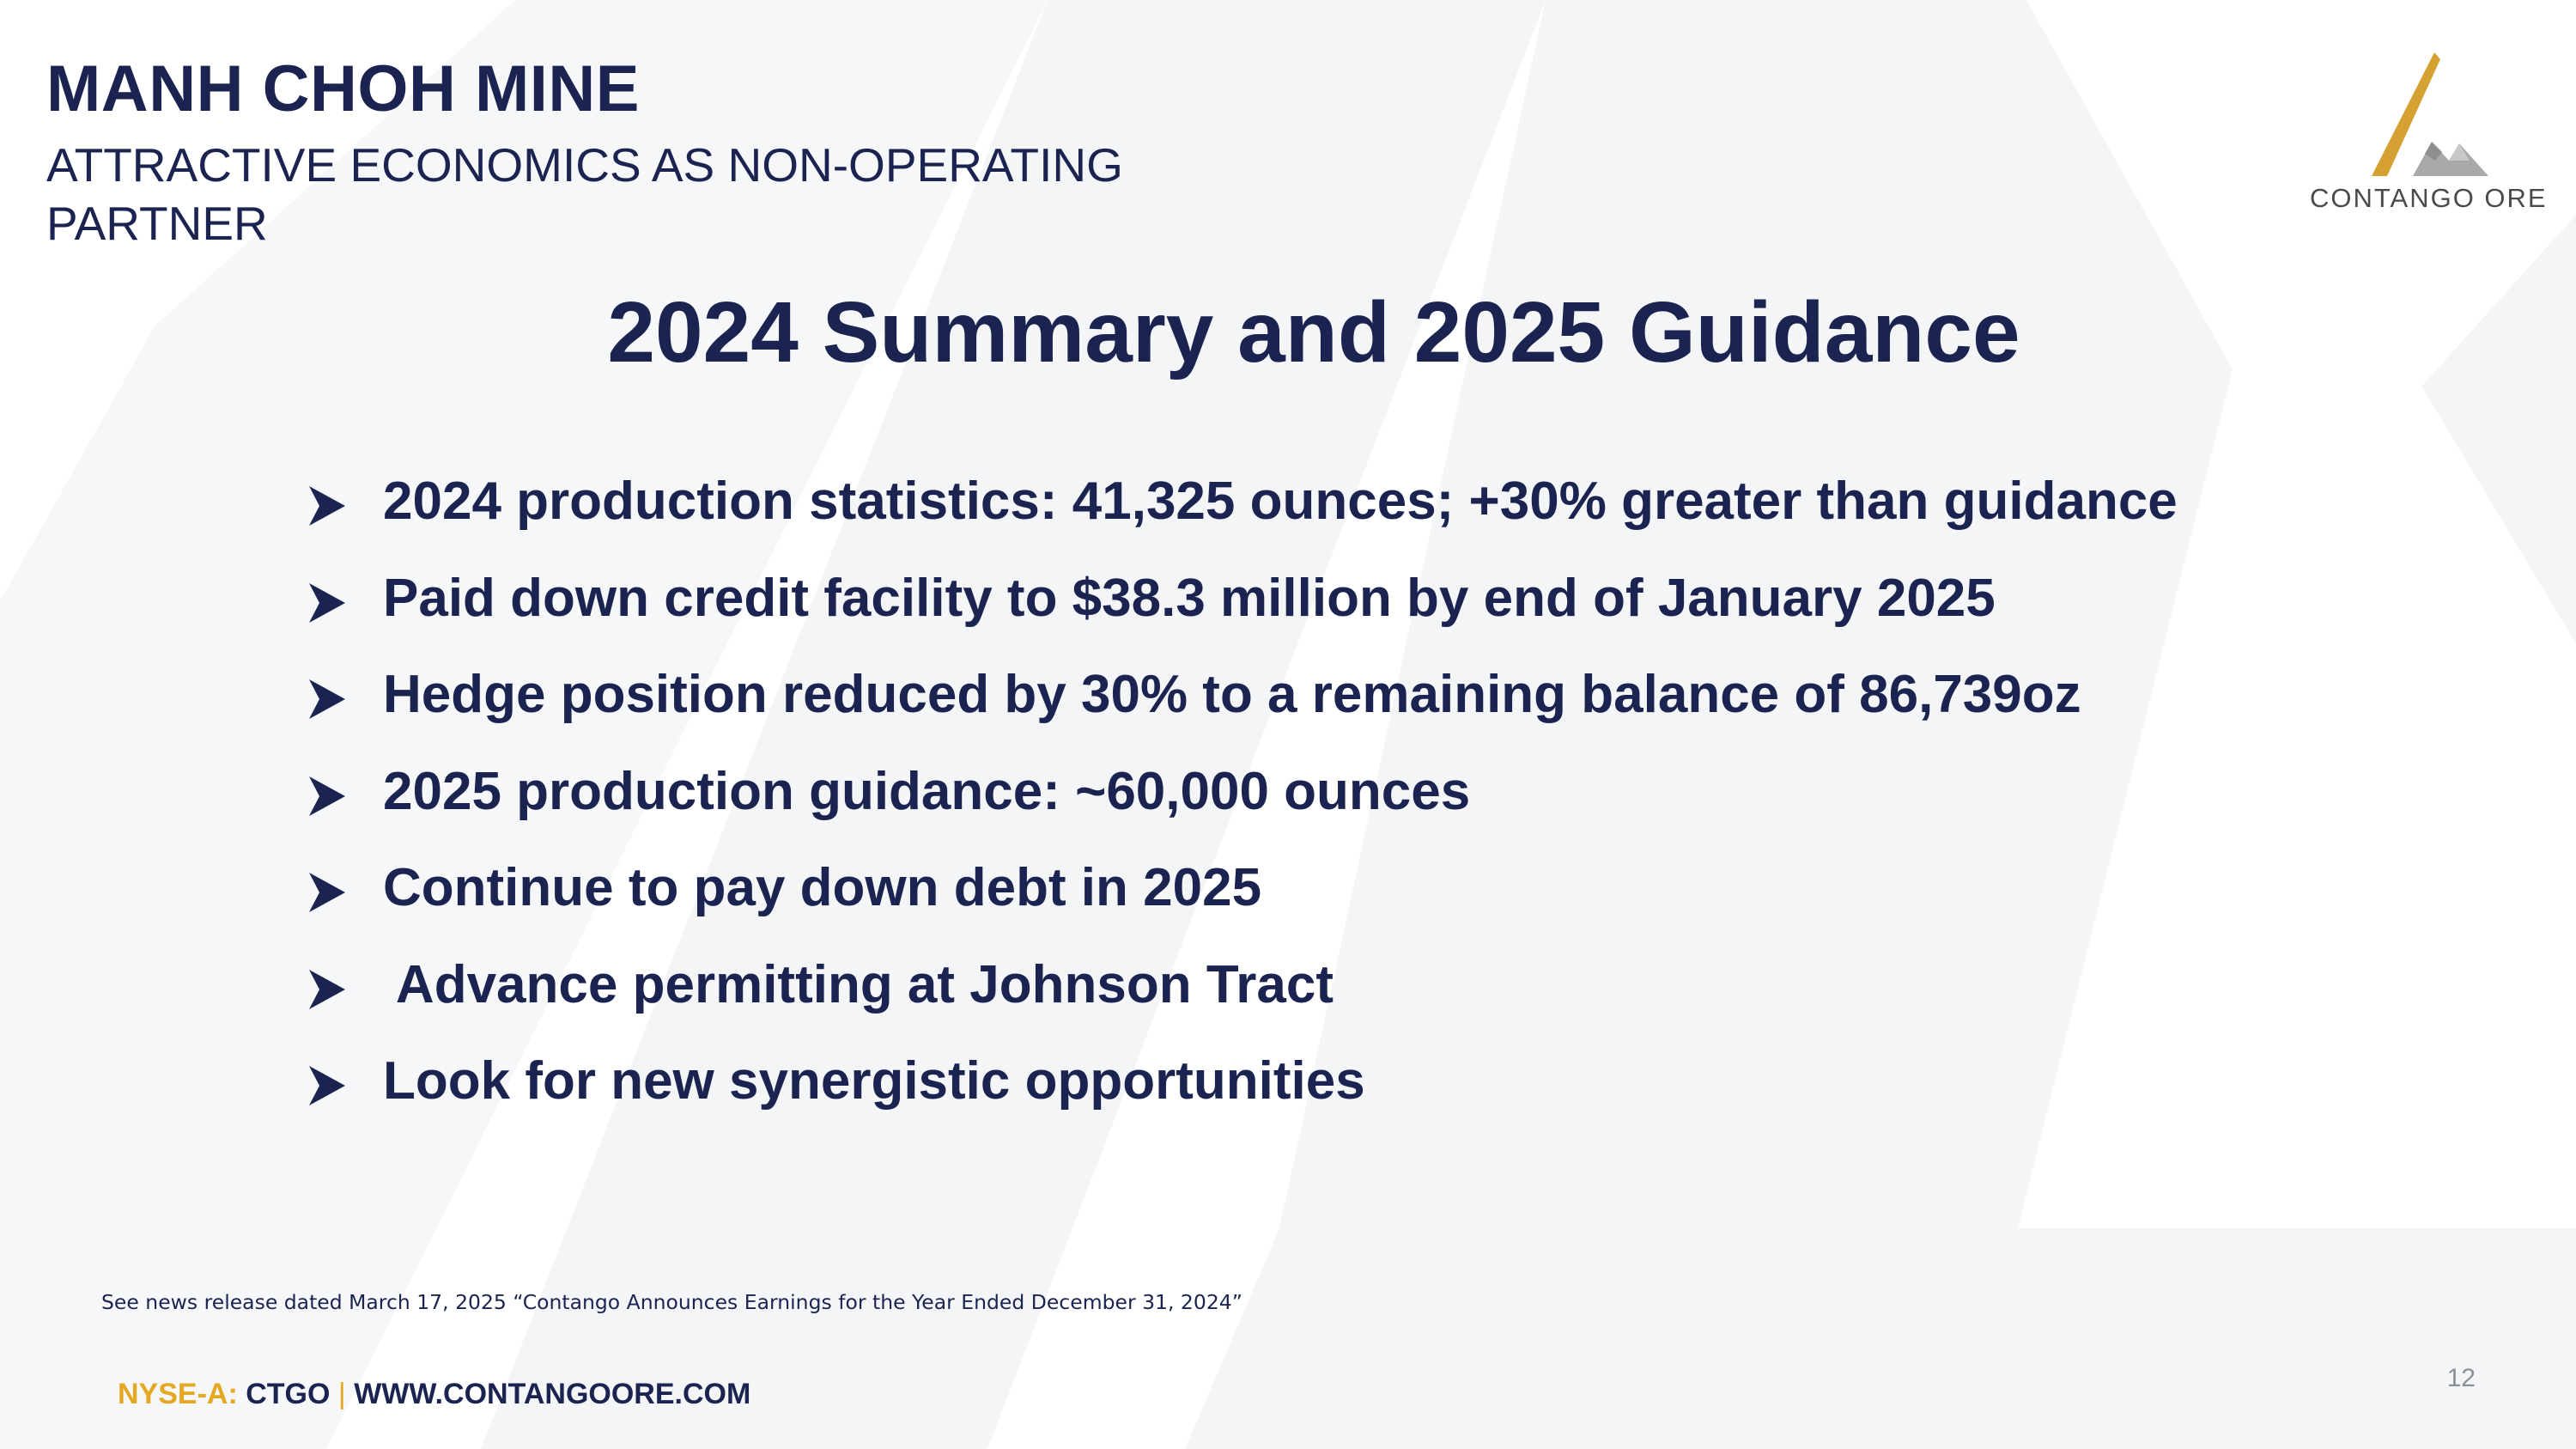 This screenshot has height=1449, width=2576. I want to click on bullet-item: 2025 production guidance: ~60,000 ounces, so click(1243, 809).